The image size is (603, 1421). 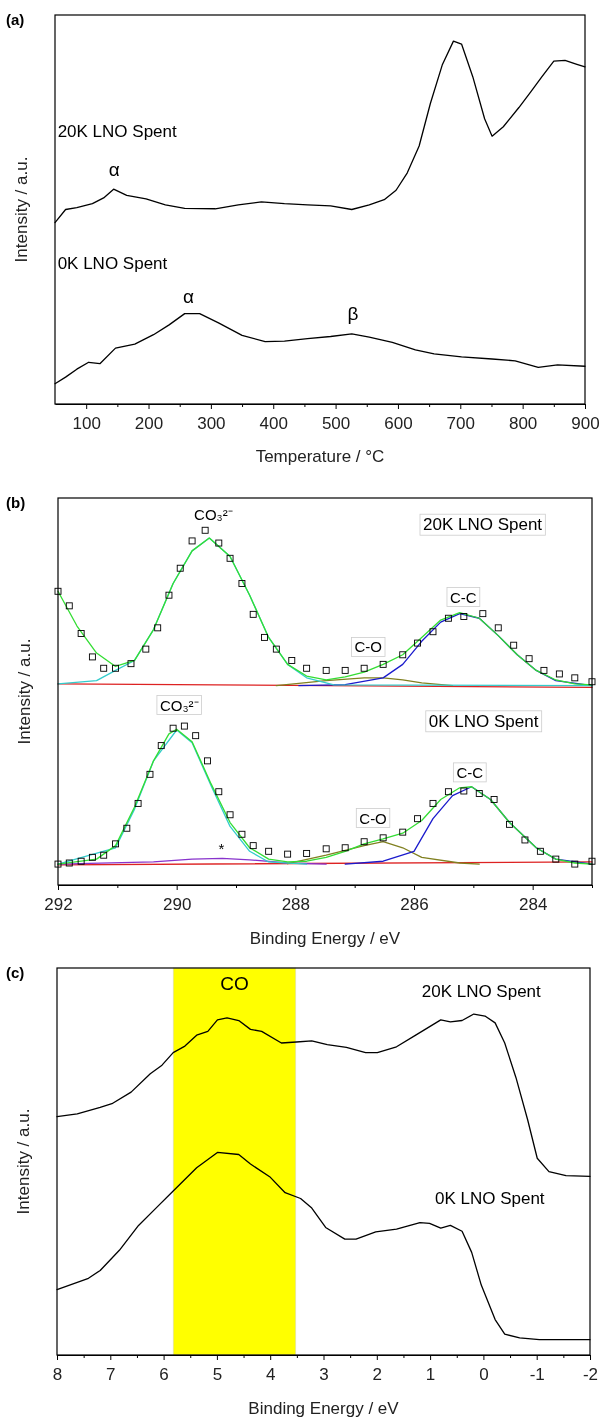 What do you see at coordinates (590, 1374) in the screenshot?
I see `x-tick-label: -2` at bounding box center [590, 1374].